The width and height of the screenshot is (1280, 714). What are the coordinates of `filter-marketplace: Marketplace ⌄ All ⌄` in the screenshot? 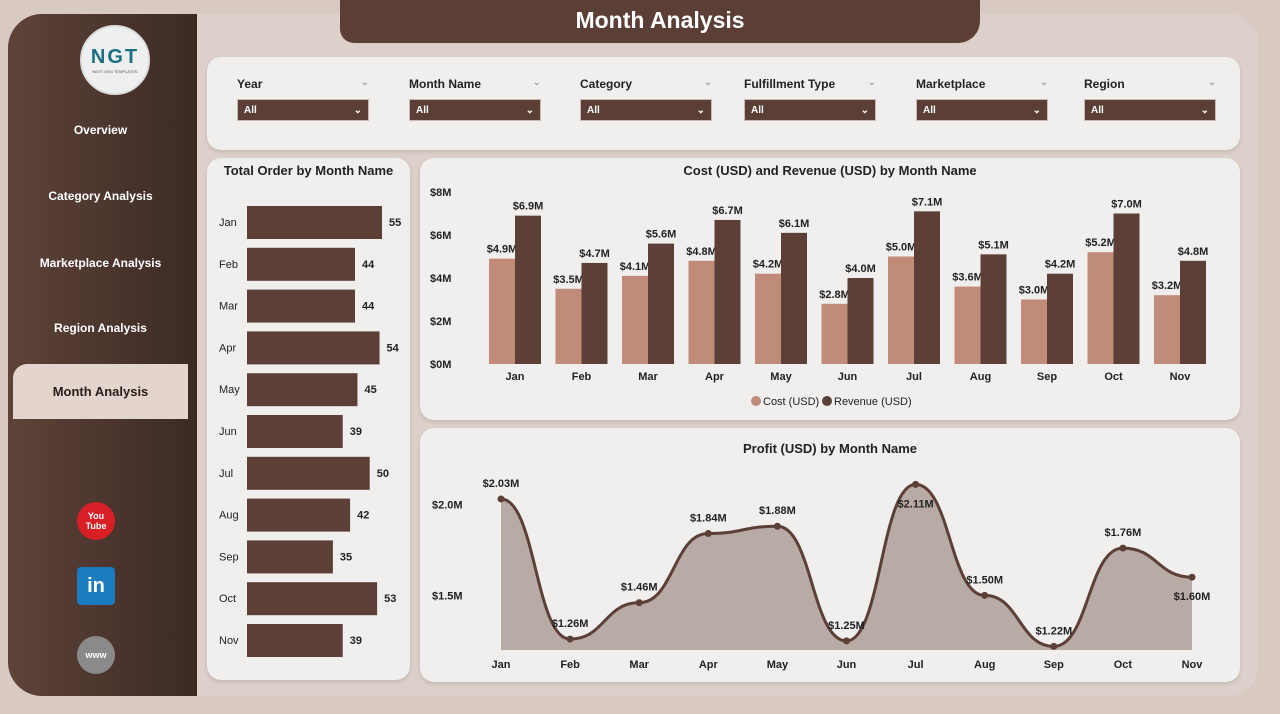 It's located at (982, 99).